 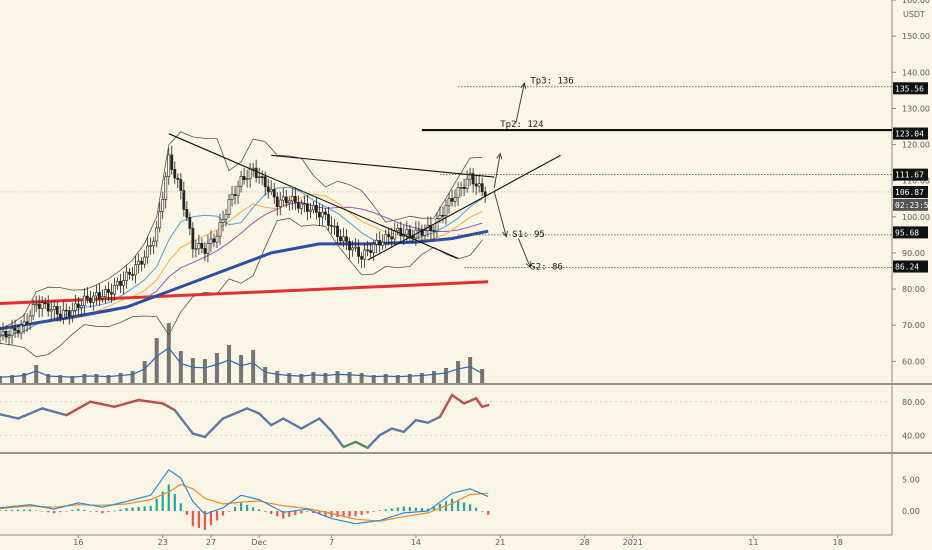 What do you see at coordinates (914, 14) in the screenshot?
I see `currency-label: USDT` at bounding box center [914, 14].